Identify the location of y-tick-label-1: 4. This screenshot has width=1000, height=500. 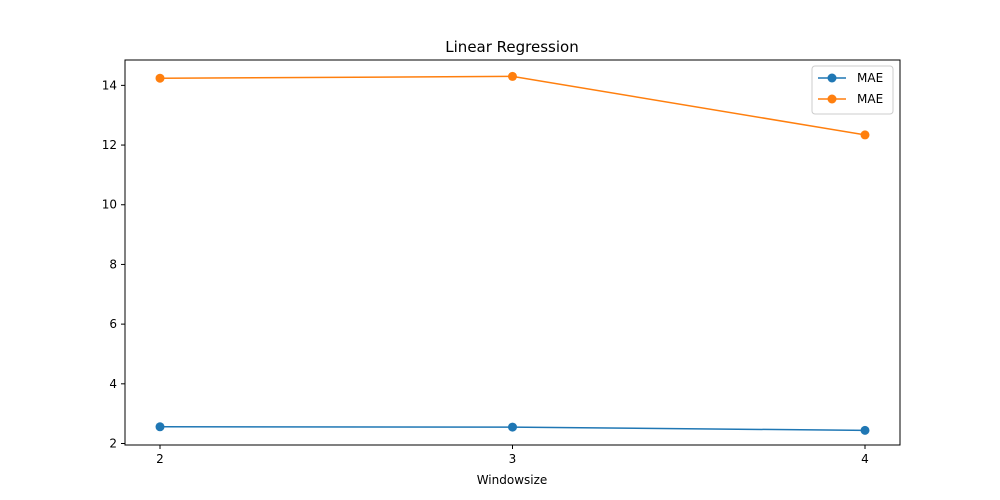
(113, 384).